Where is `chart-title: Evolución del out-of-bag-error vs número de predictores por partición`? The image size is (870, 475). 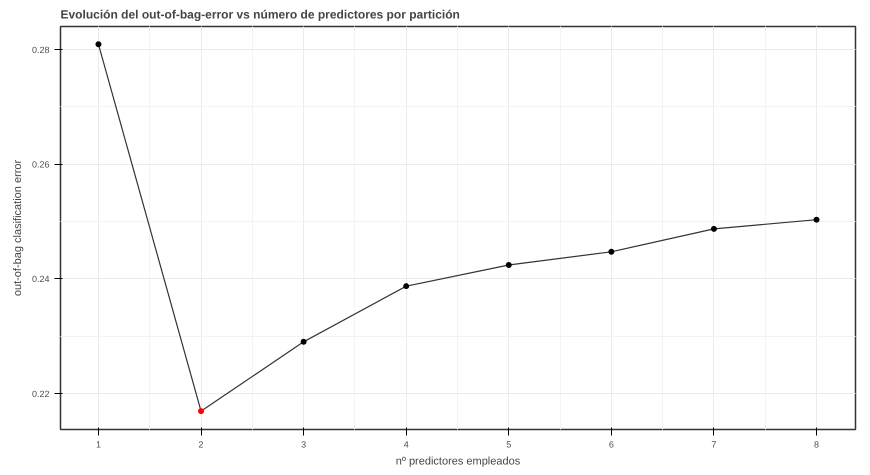
chart-title: Evolución del out-of-bag-error vs número de predictores por partición is located at coordinates (260, 15).